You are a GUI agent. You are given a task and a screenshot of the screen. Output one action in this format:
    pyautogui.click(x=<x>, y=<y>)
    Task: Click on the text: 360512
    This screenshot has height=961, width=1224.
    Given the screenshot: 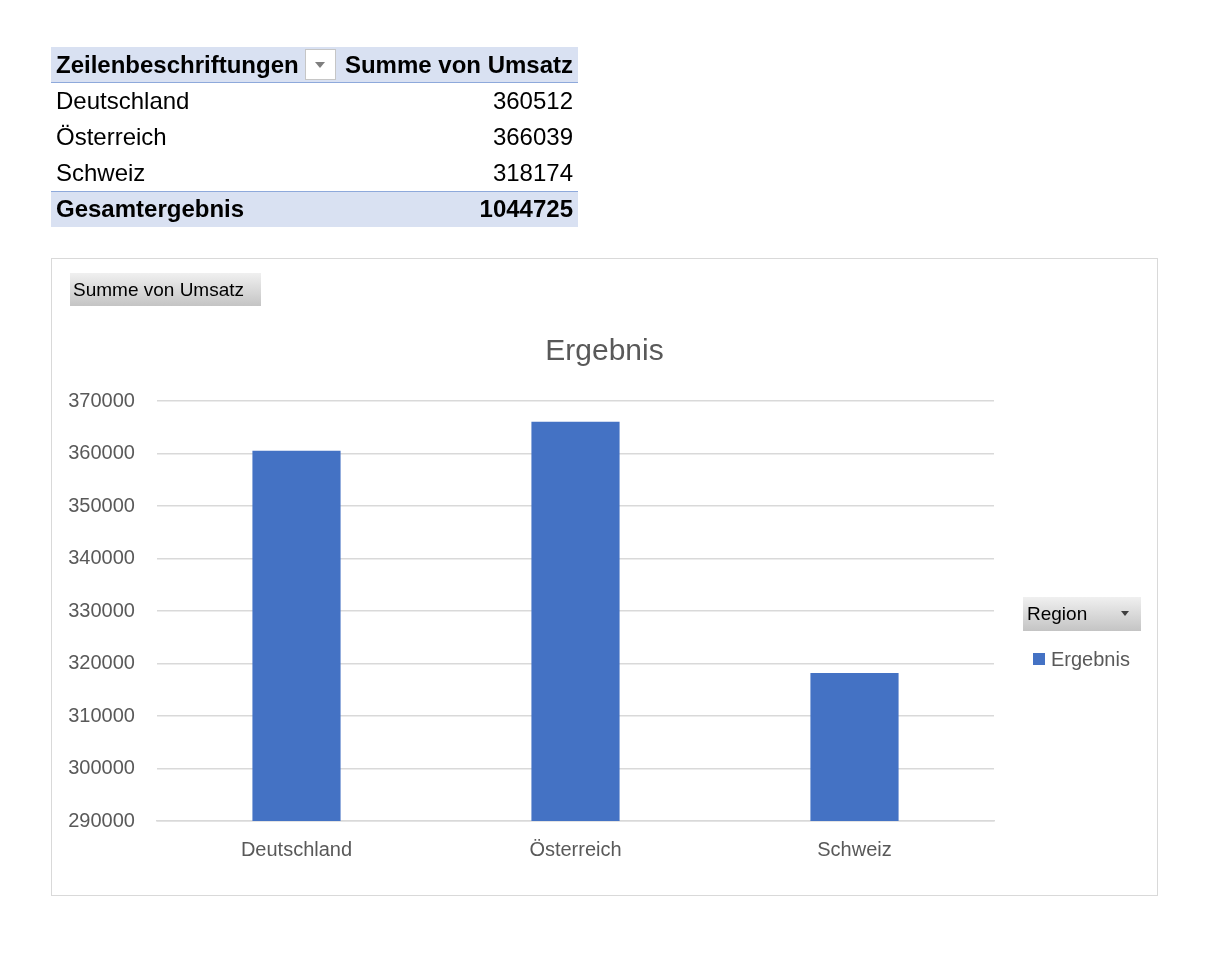 What is the action you would take?
    pyautogui.click(x=532, y=101)
    